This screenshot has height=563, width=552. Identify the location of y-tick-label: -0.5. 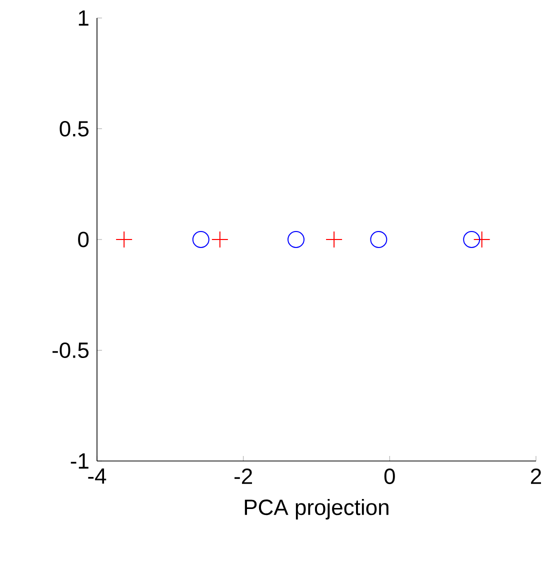
(70, 350).